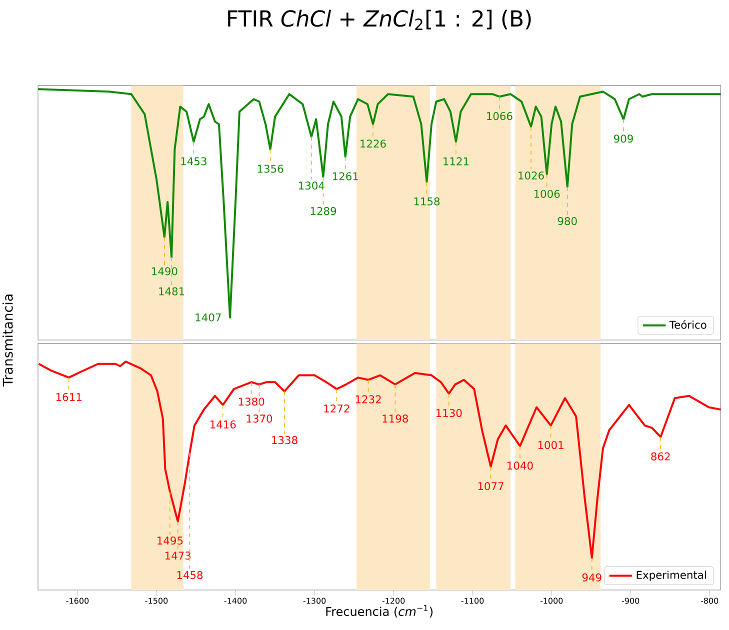 The image size is (729, 630). What do you see at coordinates (499, 116) in the screenshot?
I see `annotation: 1066` at bounding box center [499, 116].